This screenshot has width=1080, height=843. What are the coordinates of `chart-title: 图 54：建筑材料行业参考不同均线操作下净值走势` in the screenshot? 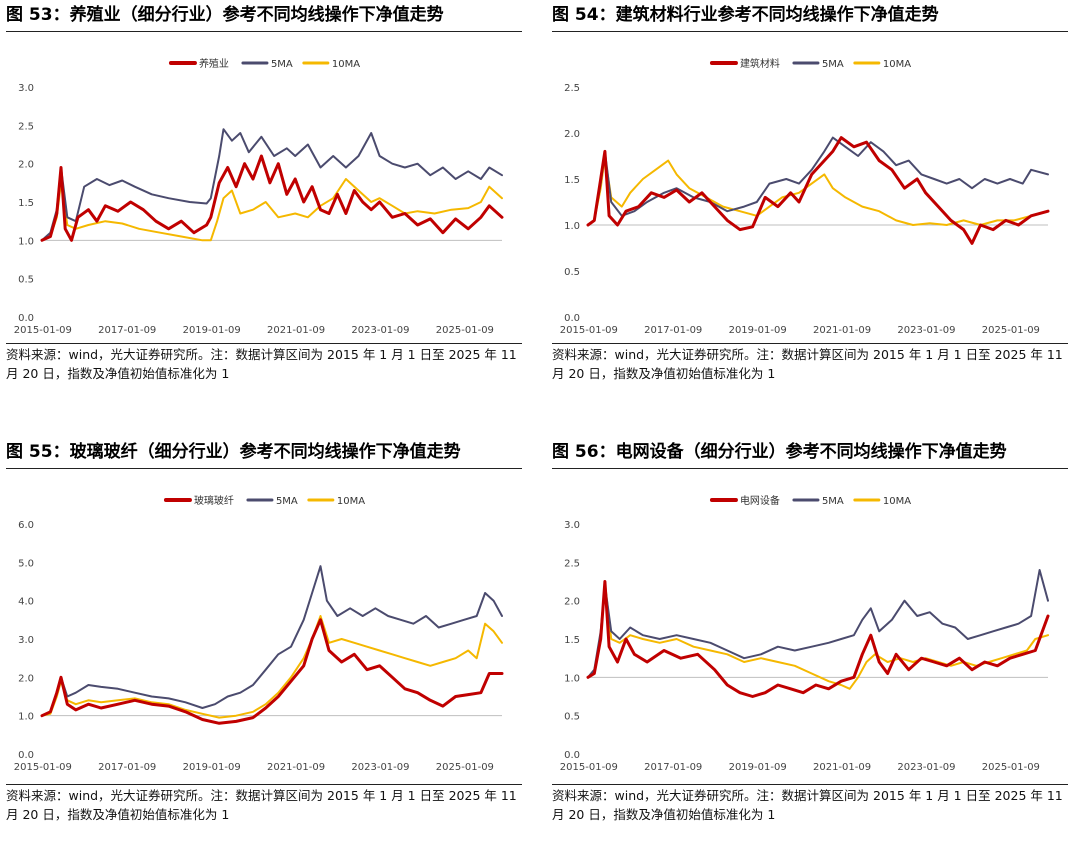 It's located at (745, 15).